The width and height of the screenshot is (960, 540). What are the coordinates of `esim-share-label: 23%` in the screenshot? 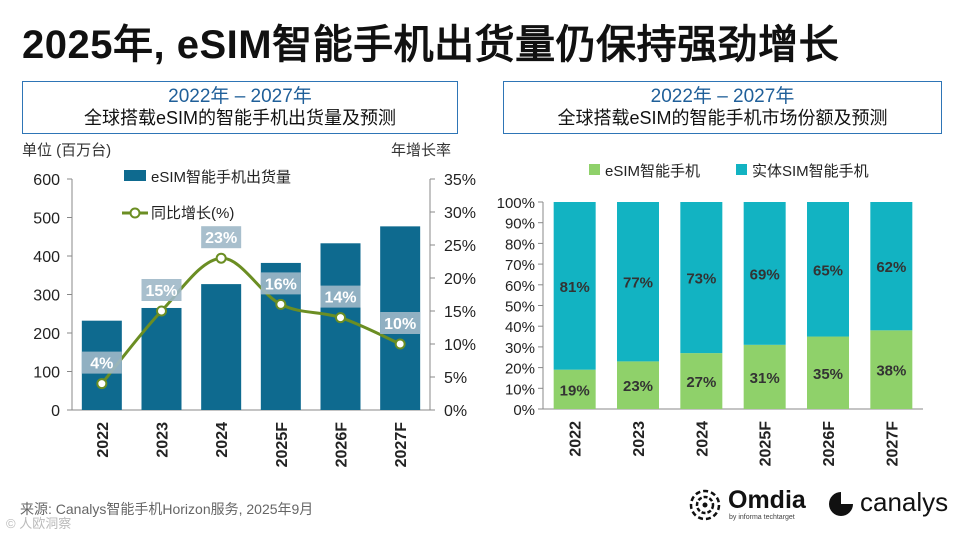 It's located at (638, 386).